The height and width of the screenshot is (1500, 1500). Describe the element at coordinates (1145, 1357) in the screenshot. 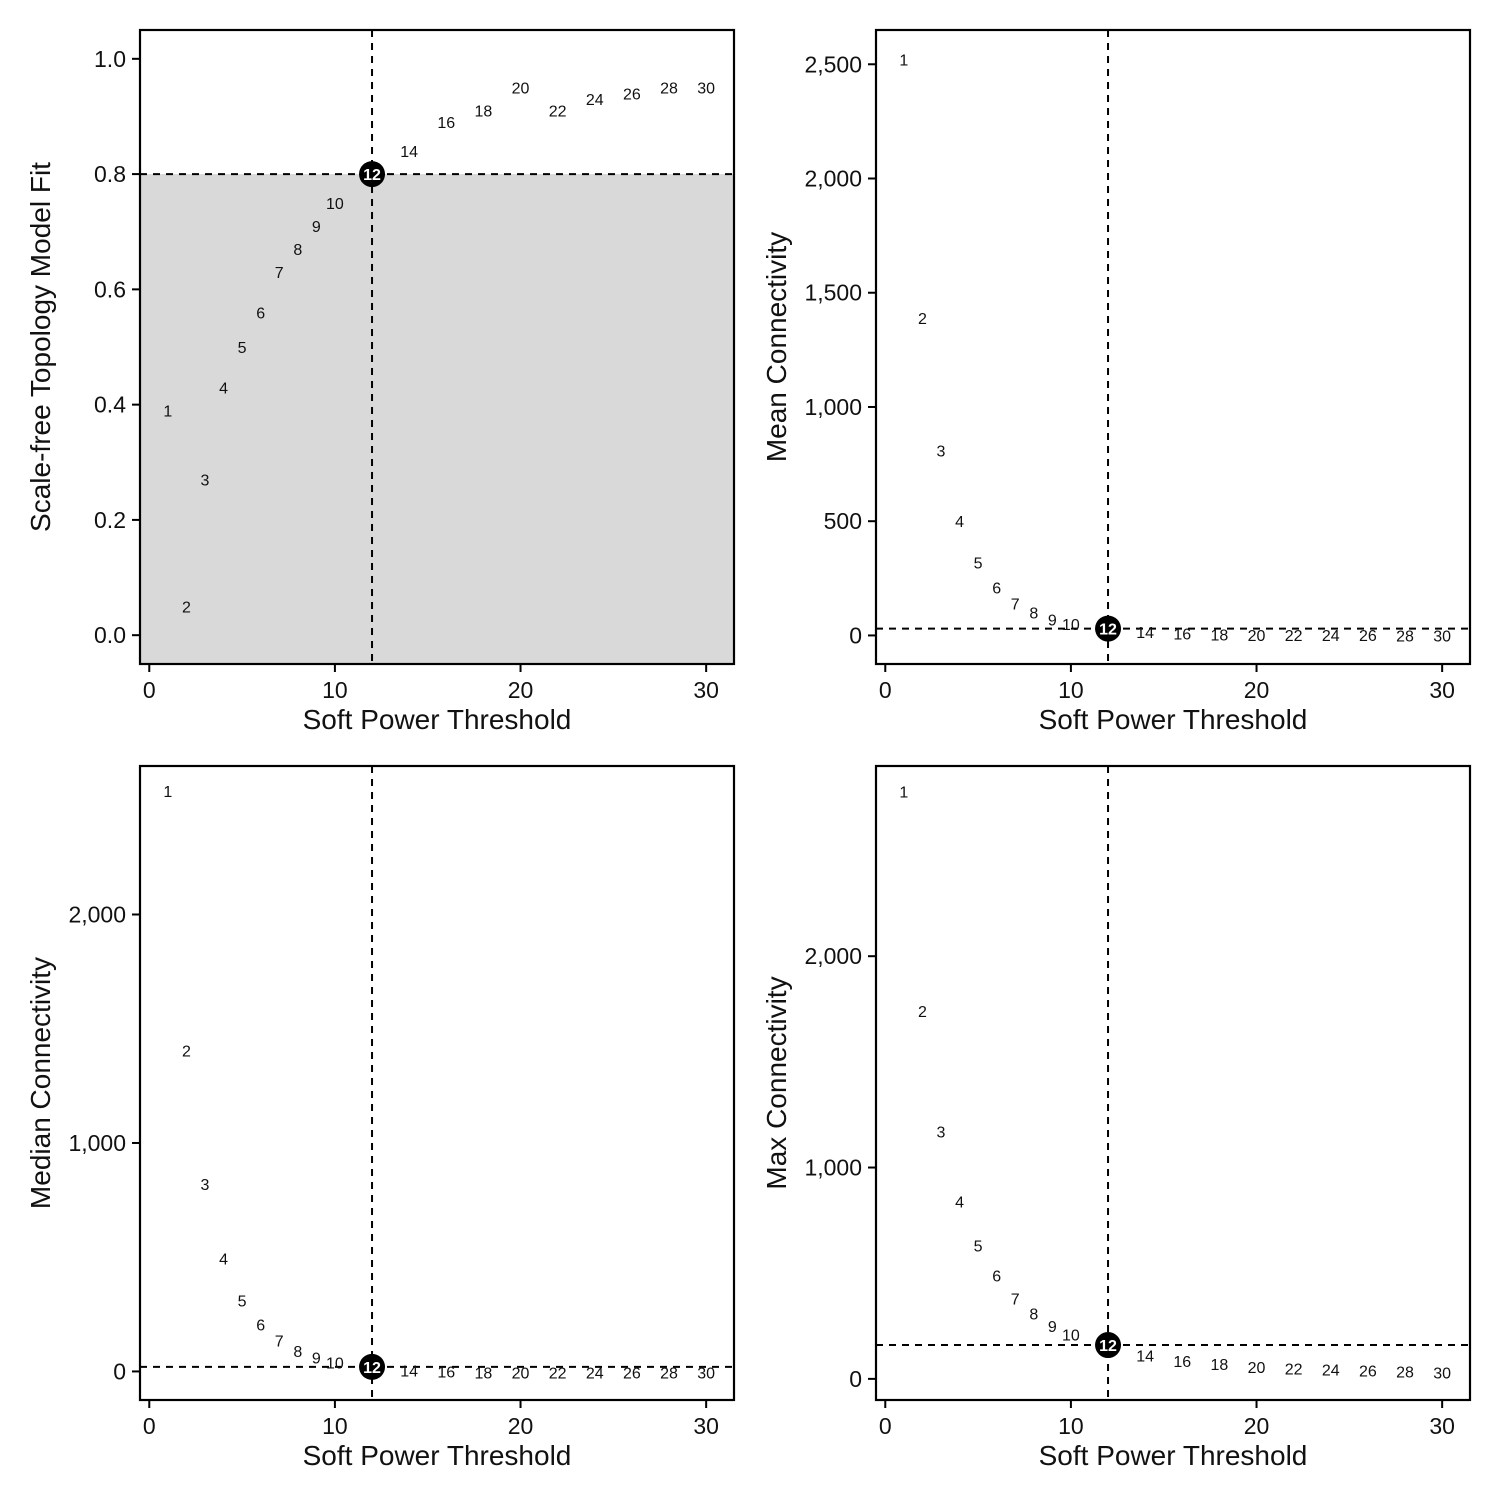

I see `point-label: 14` at that location.